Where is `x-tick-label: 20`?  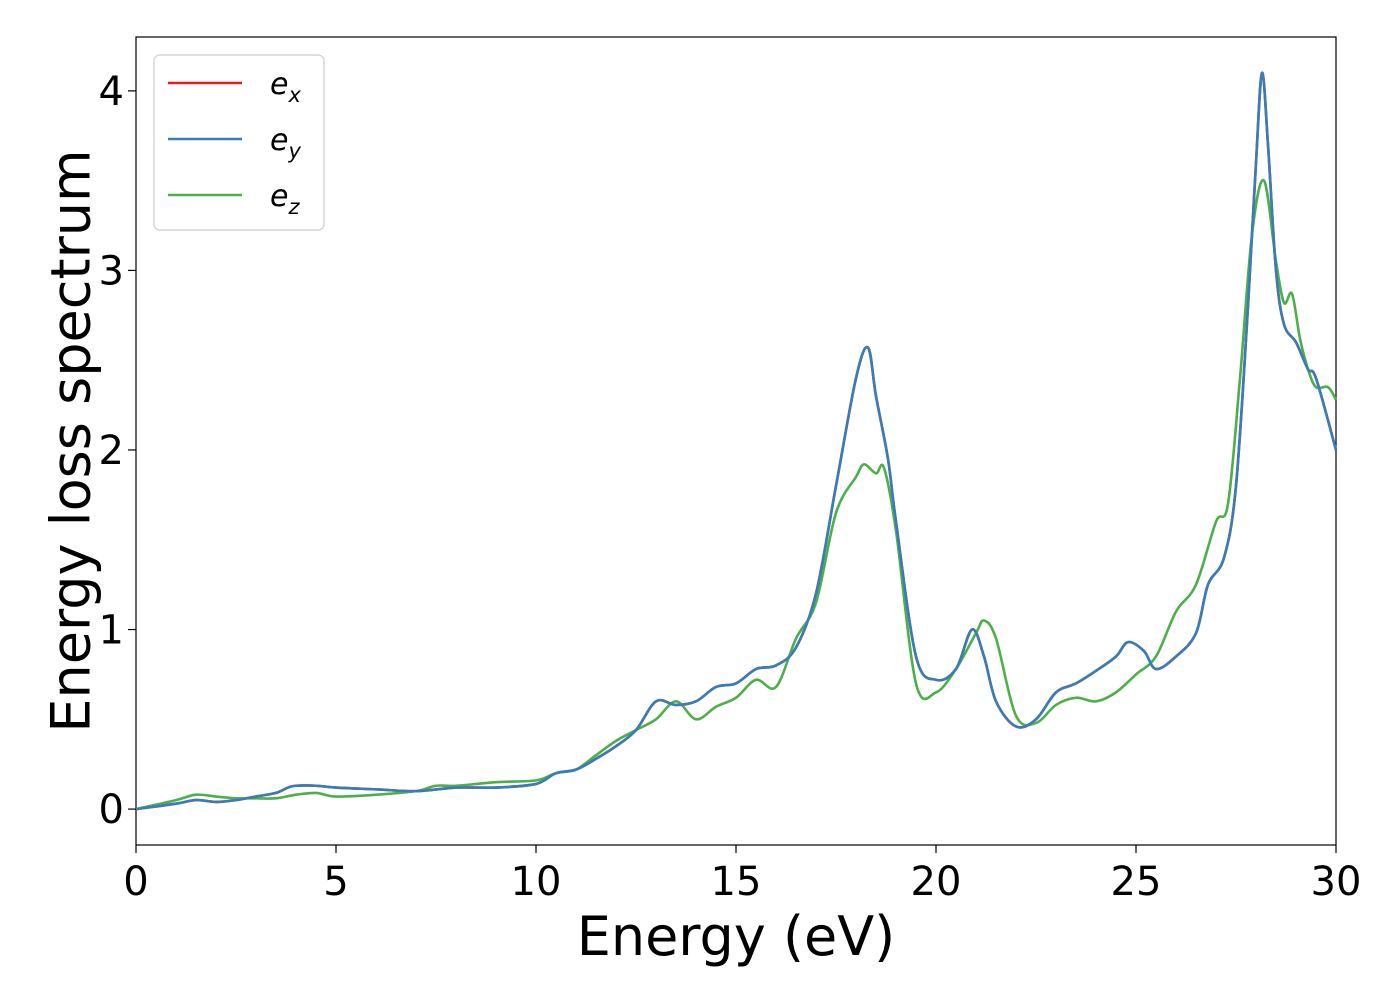 x-tick-label: 20 is located at coordinates (936, 882).